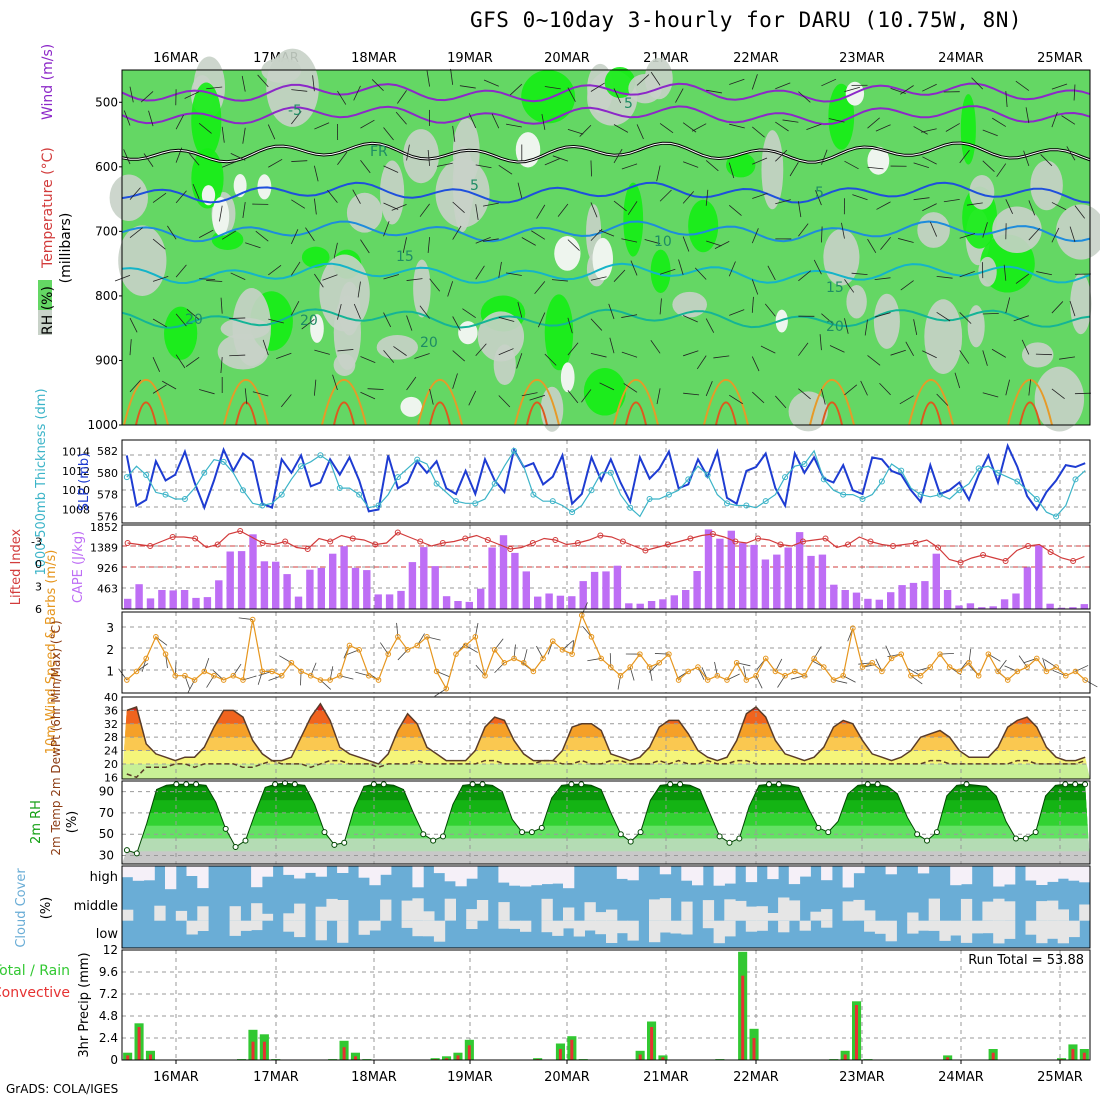  I want to click on legend-convective: Convective, so click(35, 993).